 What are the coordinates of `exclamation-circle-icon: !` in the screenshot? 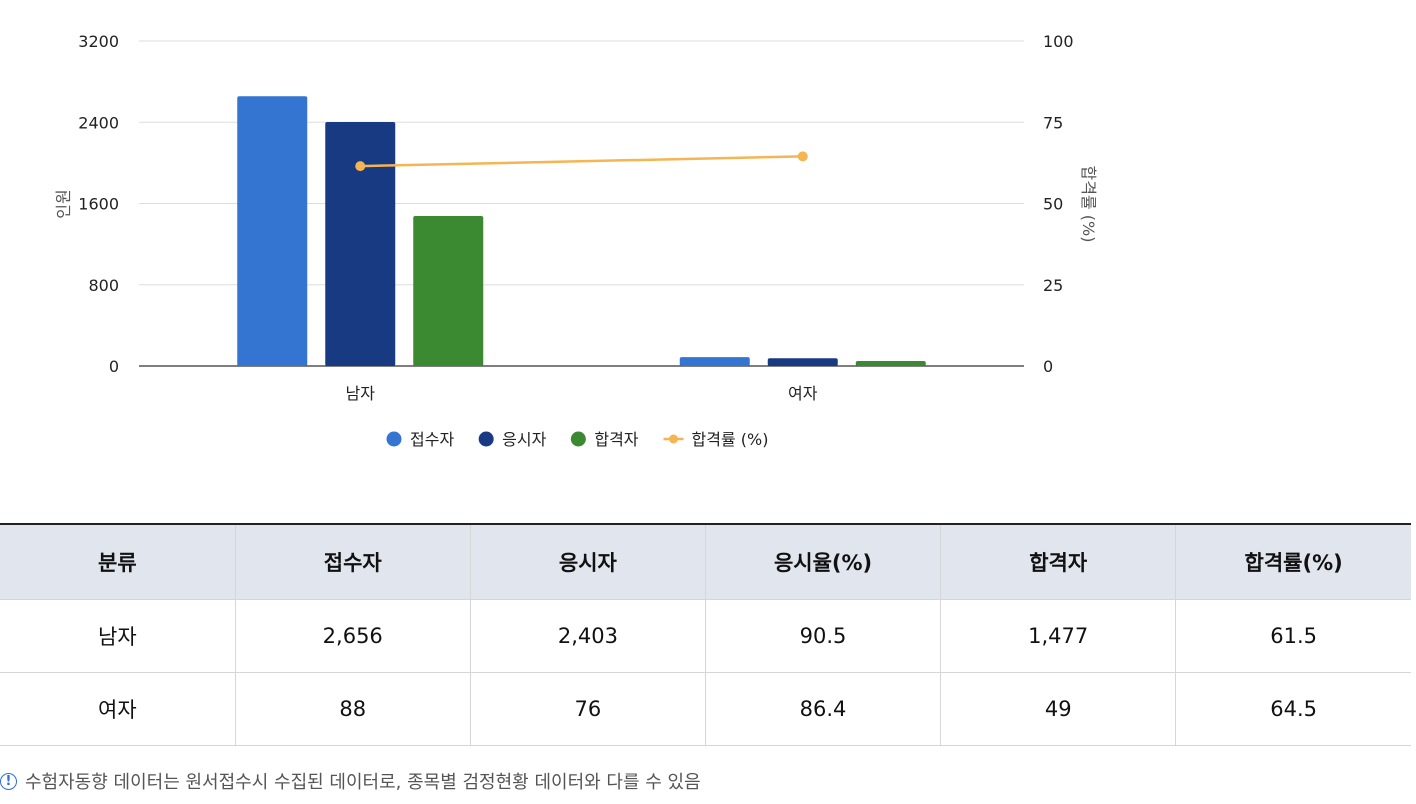 It's located at (8, 781).